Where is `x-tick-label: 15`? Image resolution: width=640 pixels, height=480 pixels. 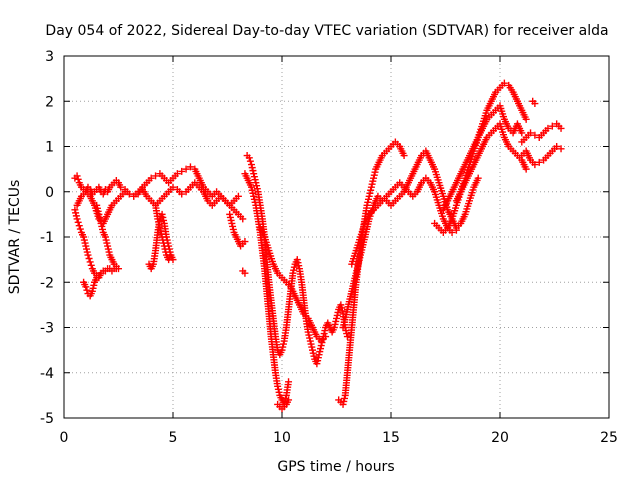
x-tick-label: 15 is located at coordinates (391, 438).